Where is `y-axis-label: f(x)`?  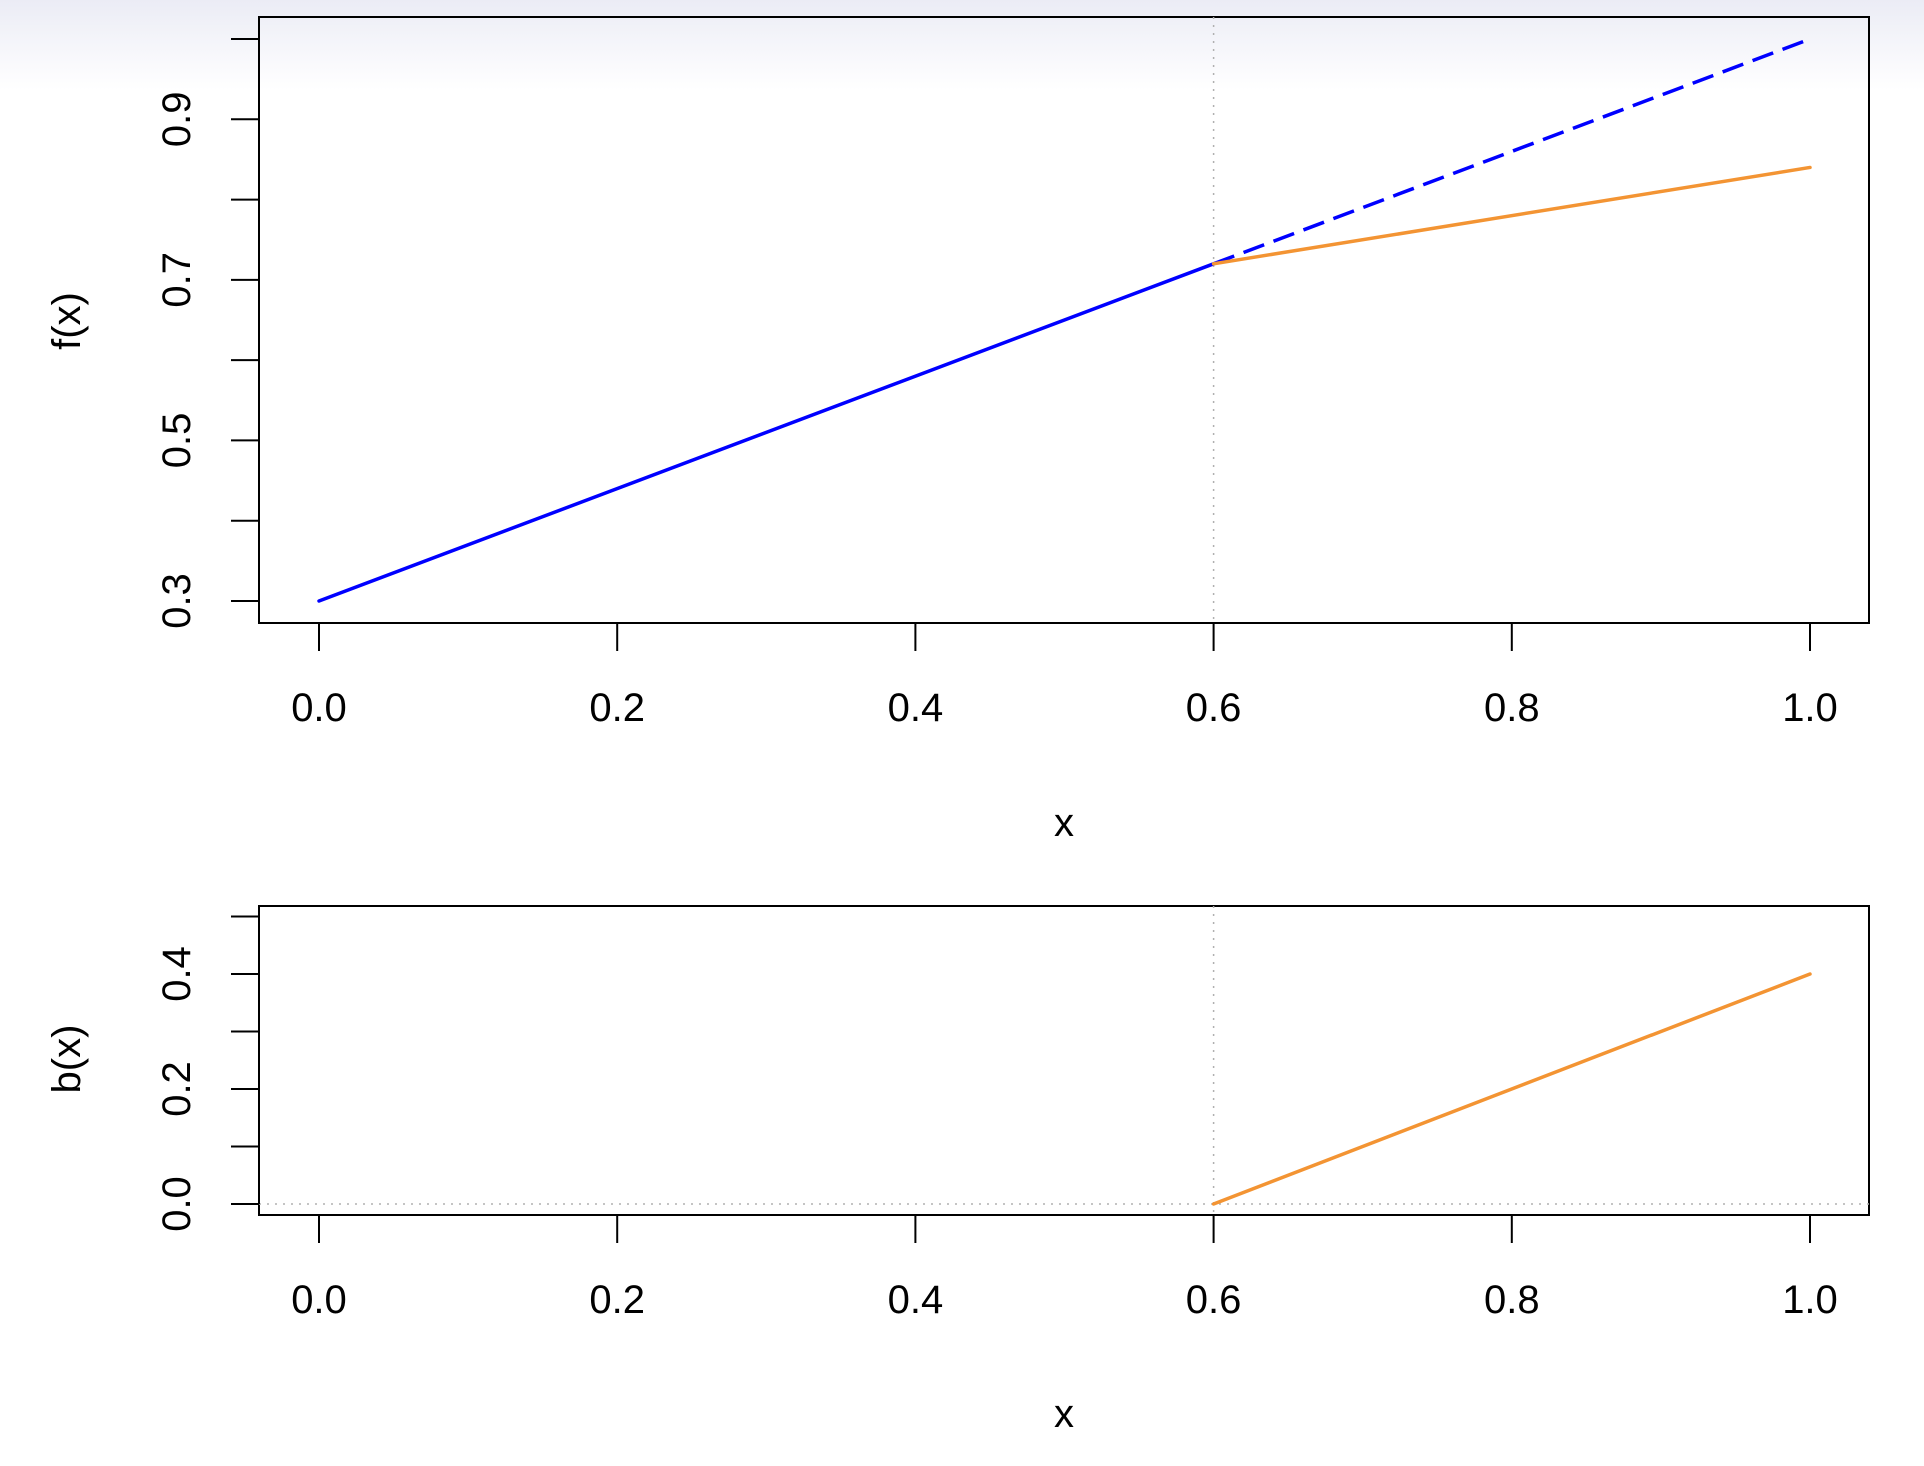
y-axis-label: f(x) is located at coordinates (67, 321).